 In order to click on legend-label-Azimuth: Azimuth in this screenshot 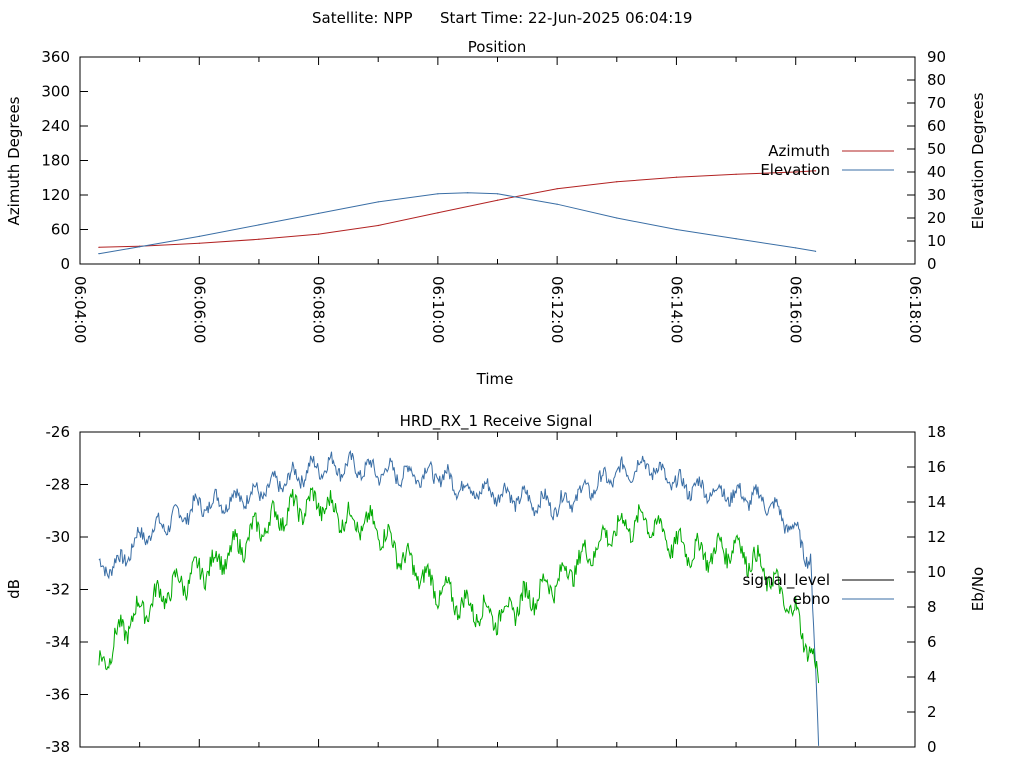, I will do `click(799, 151)`.